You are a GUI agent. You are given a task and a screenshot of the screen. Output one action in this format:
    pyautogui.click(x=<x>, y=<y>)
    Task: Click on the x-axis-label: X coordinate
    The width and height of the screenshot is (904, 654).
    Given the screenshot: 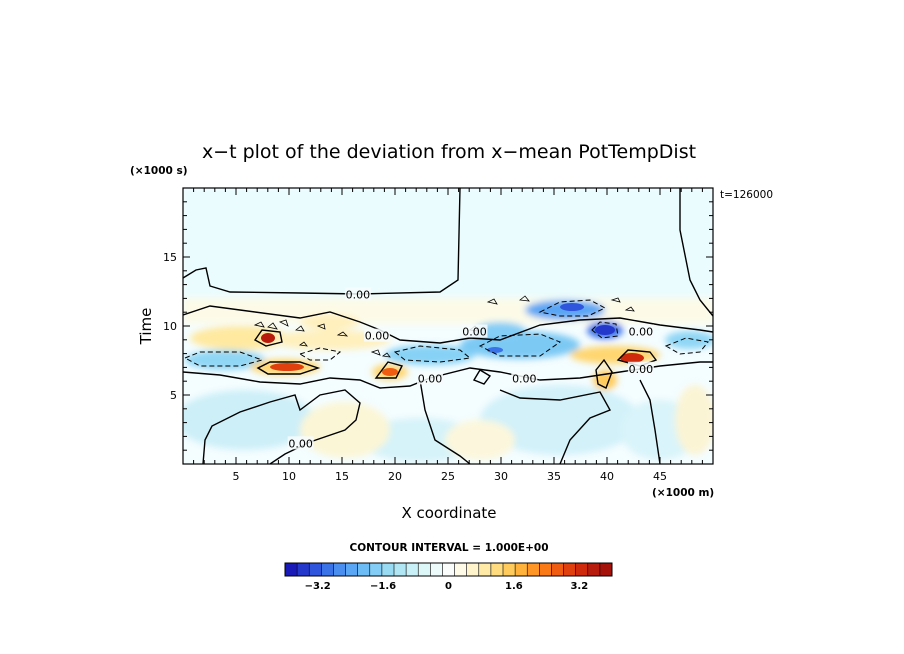 What is the action you would take?
    pyautogui.click(x=448, y=513)
    